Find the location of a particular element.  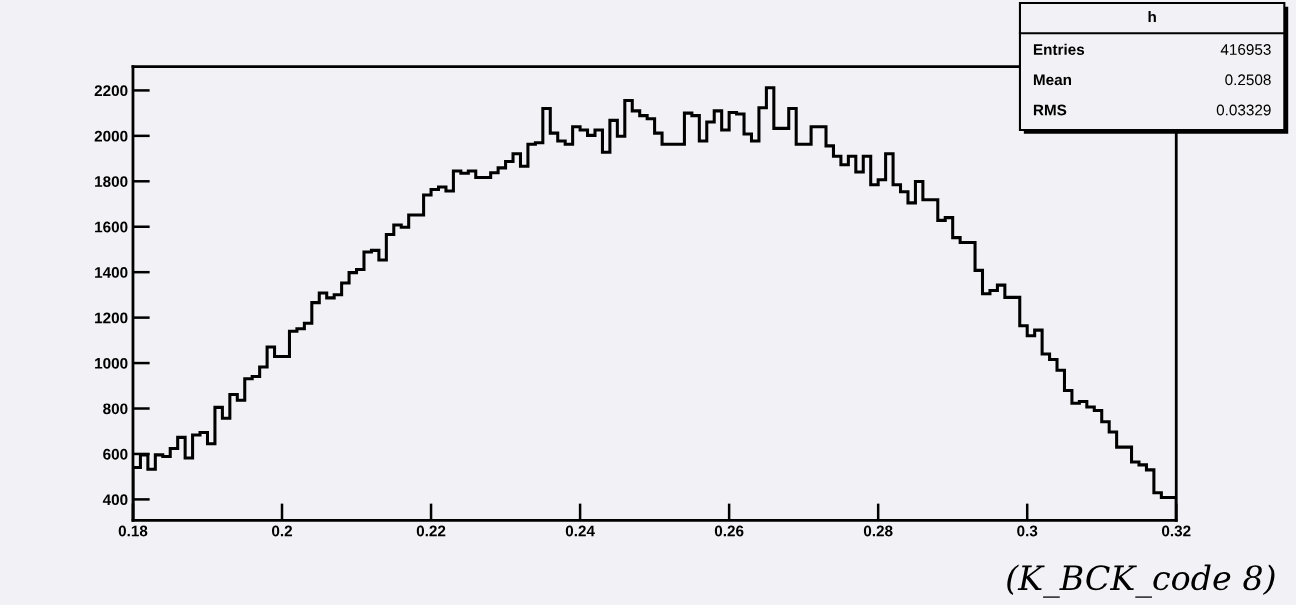

y-tick-label: 1400 is located at coordinates (111, 272).